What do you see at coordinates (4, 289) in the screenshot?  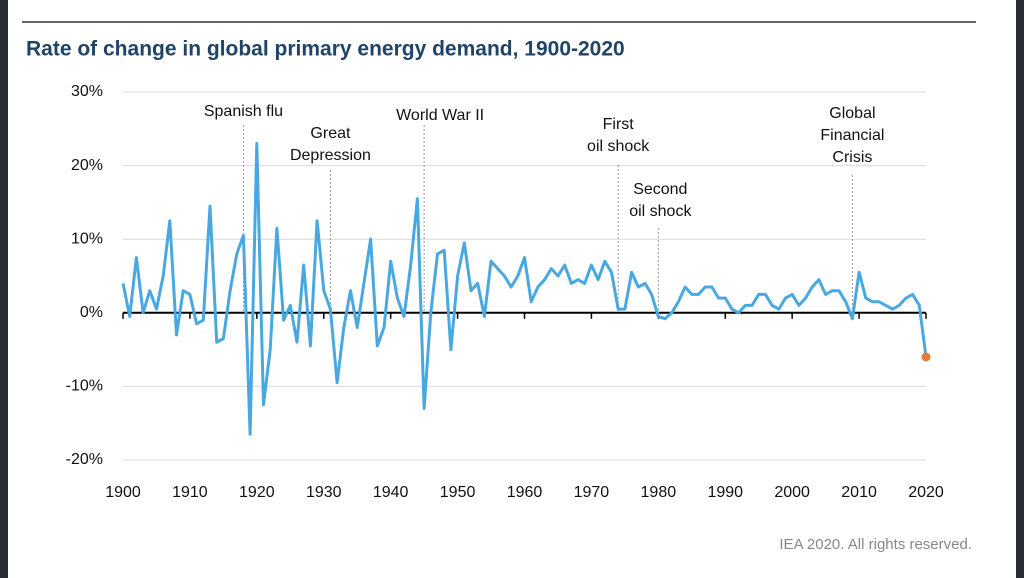 I see `left-edge` at bounding box center [4, 289].